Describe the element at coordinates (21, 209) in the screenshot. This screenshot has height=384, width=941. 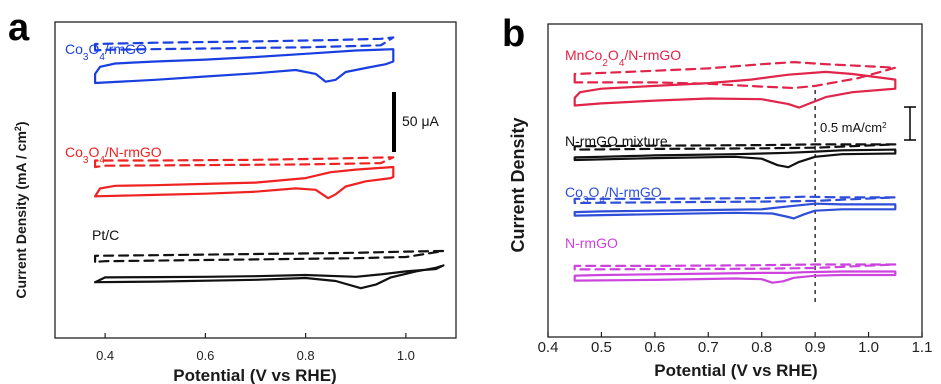
I see `panel-a-y-axis-title: Current Density (mA / cm2)` at that location.